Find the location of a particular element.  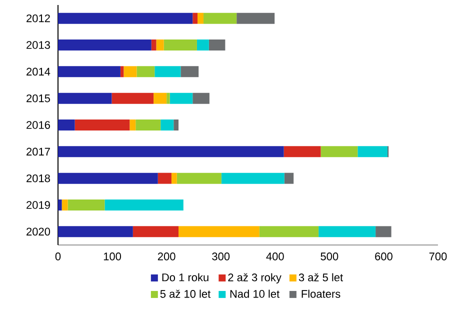

legend-label: 5 až 10 let is located at coordinates (185, 294).